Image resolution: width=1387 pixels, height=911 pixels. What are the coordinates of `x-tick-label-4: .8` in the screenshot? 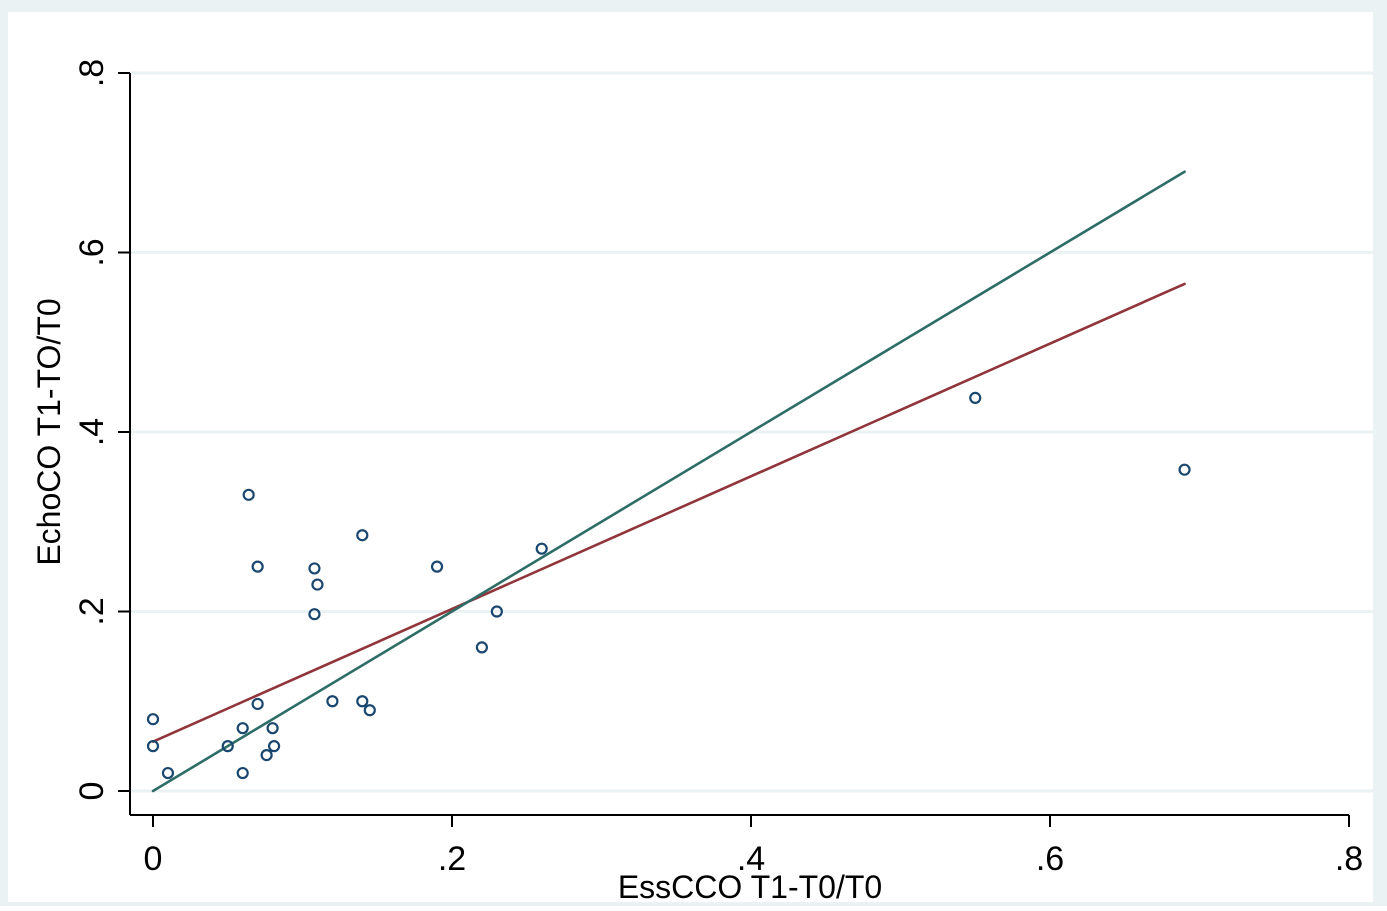 It's located at (1349, 859).